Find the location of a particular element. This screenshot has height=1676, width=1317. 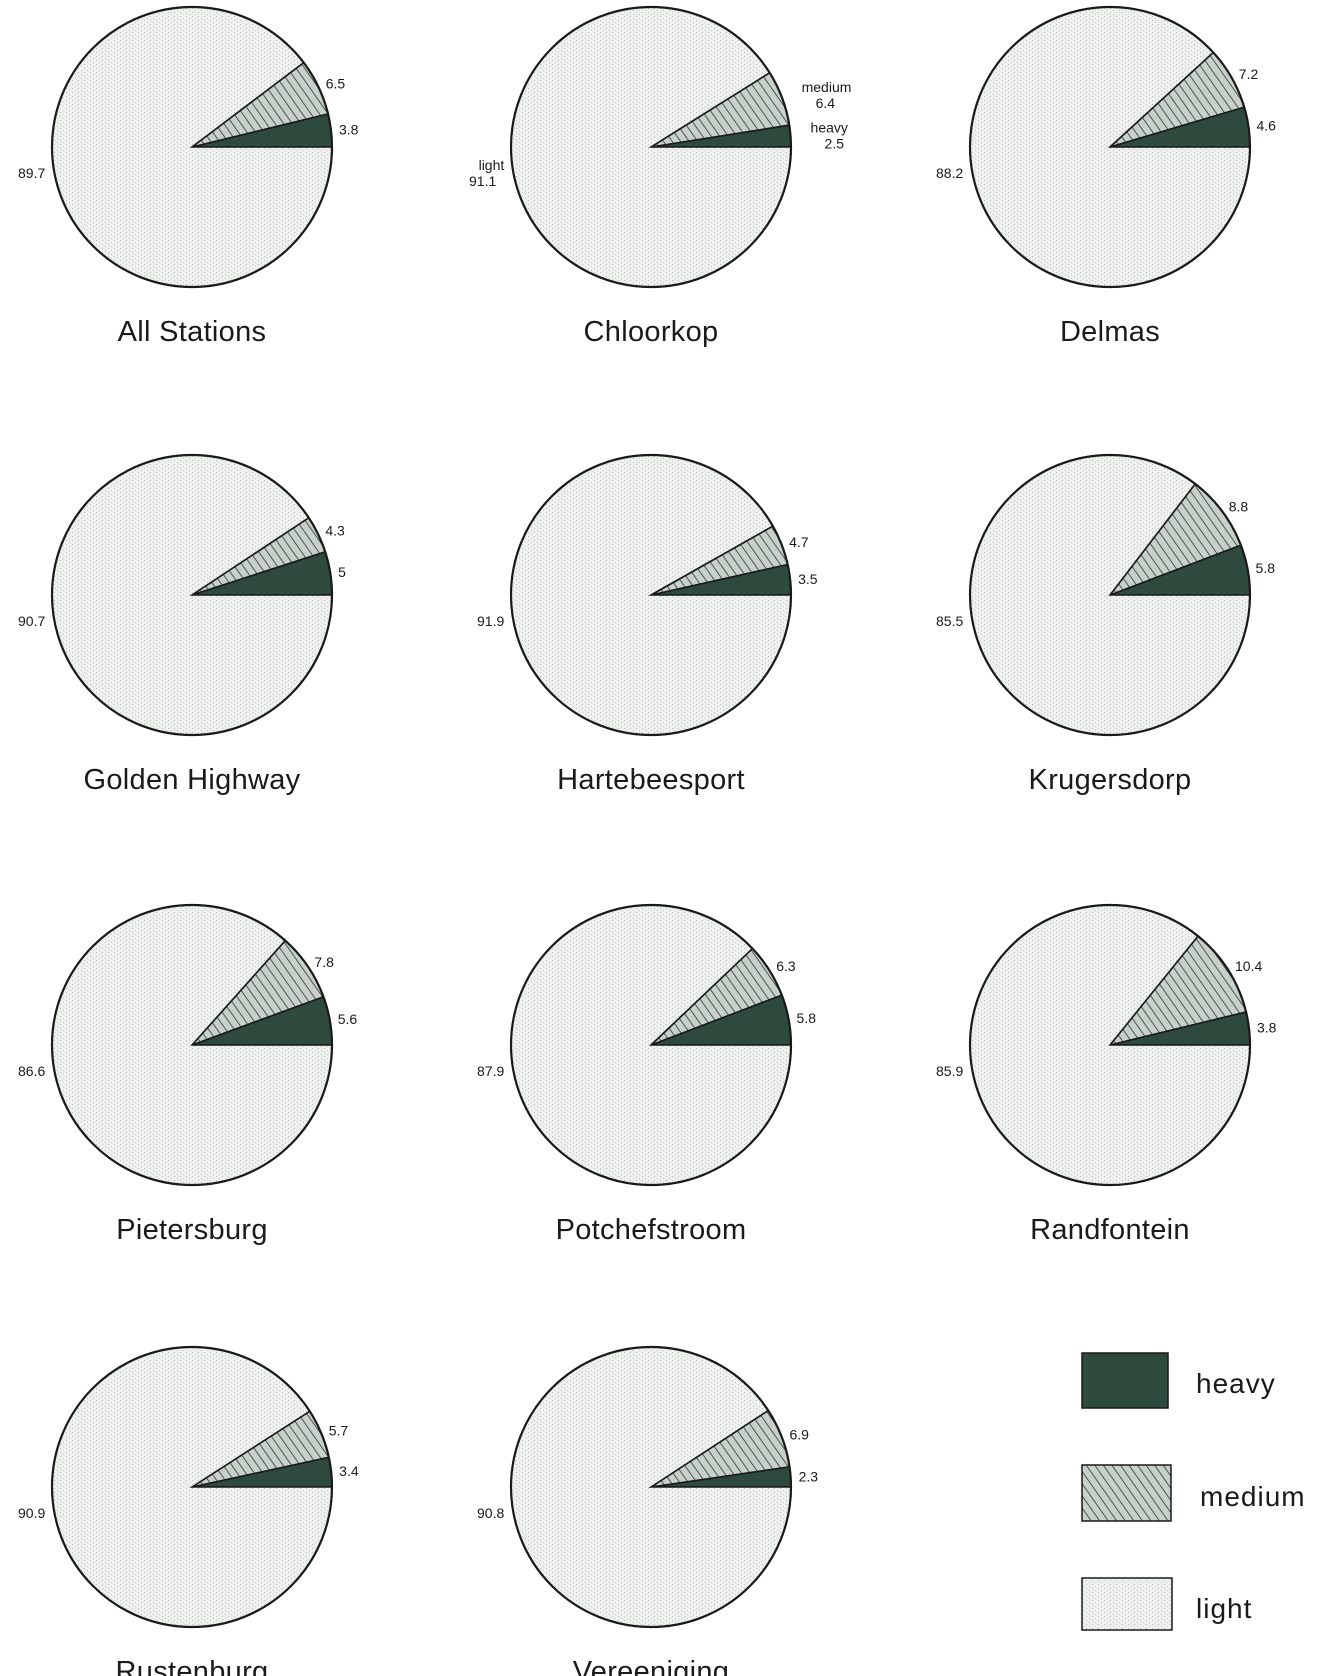

pie-potchefstroom: 5.8 6.3 87.9 Potchefstroom is located at coordinates (647, 1074).